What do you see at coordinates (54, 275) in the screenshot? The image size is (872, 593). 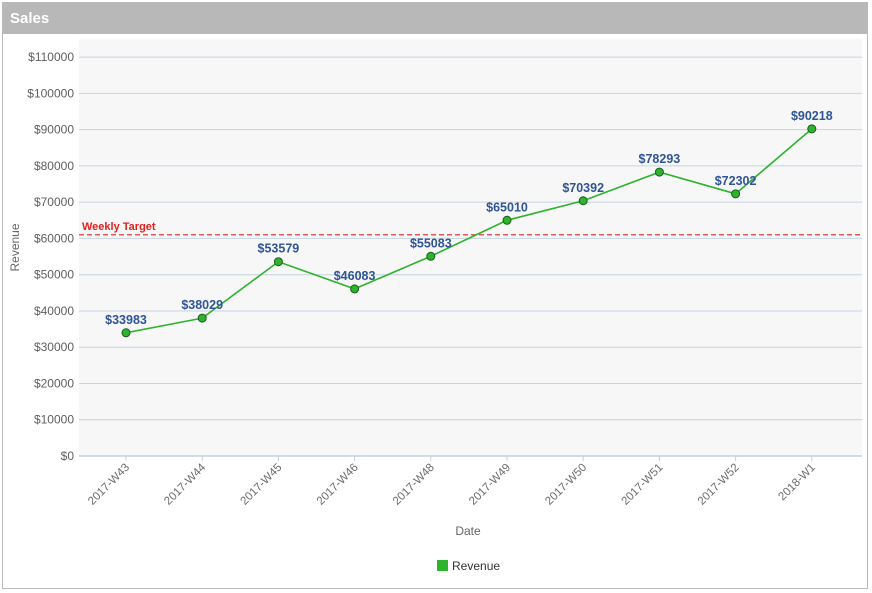 I see `y-tick-label: $50000` at bounding box center [54, 275].